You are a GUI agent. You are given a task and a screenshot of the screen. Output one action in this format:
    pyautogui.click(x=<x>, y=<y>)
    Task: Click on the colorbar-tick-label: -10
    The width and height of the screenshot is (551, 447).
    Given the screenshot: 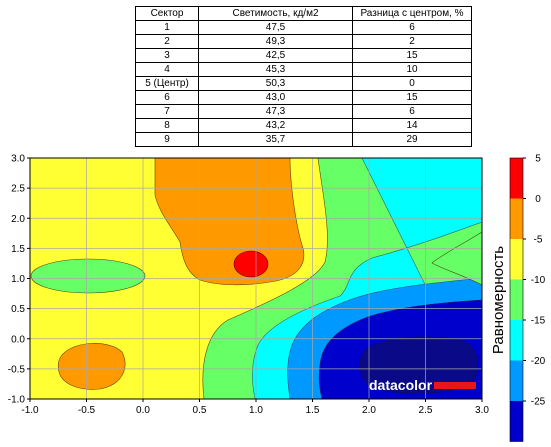 What is the action you would take?
    pyautogui.click(x=538, y=280)
    